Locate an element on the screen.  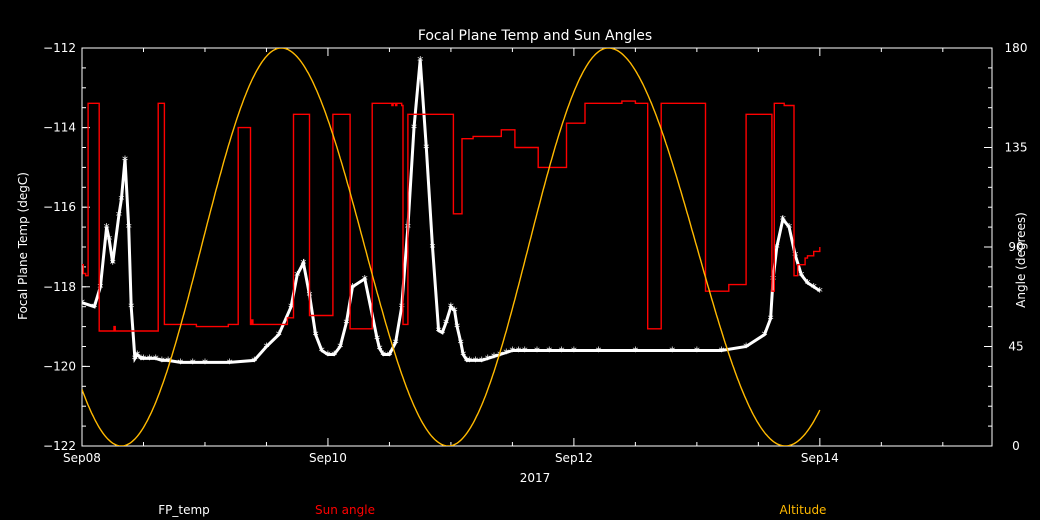
y-tick-label: −118 is located at coordinates (59, 287).